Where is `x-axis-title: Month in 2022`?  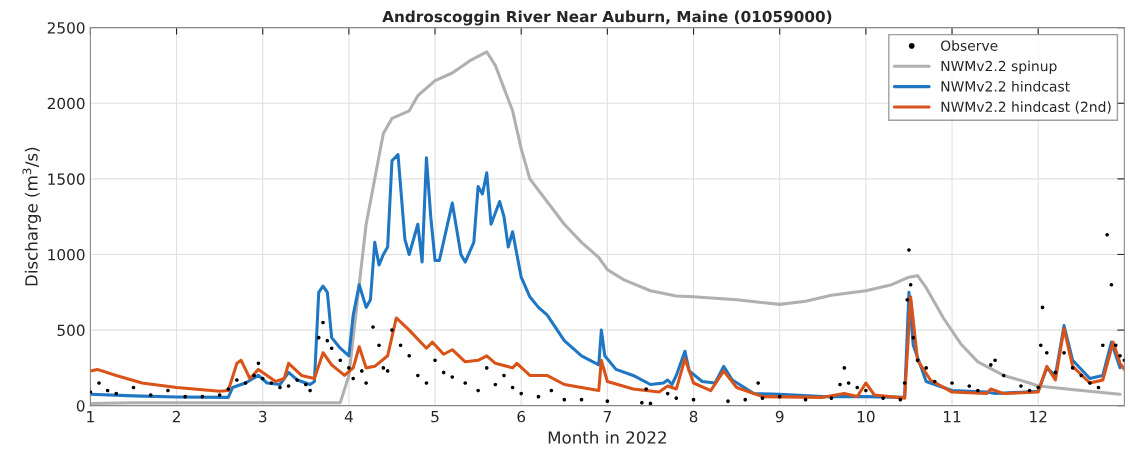
x-axis-title: Month in 2022 is located at coordinates (607, 437).